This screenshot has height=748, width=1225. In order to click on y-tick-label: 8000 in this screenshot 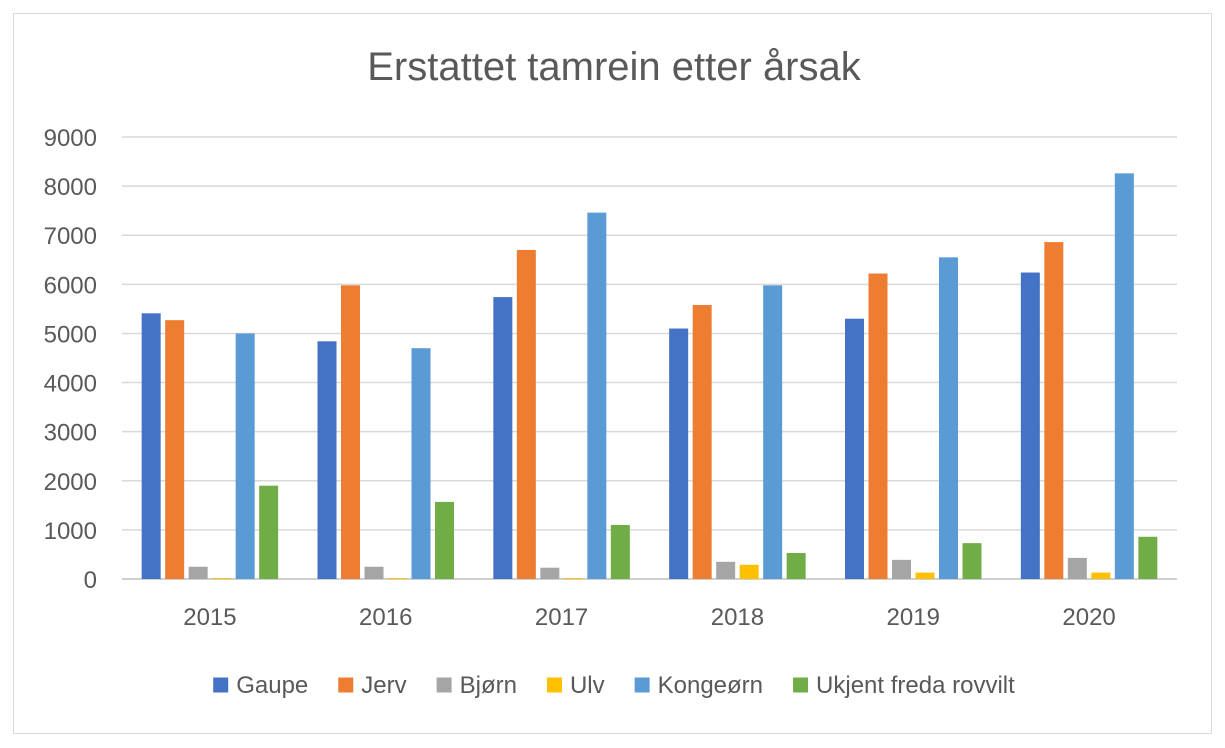, I will do `click(70, 187)`.